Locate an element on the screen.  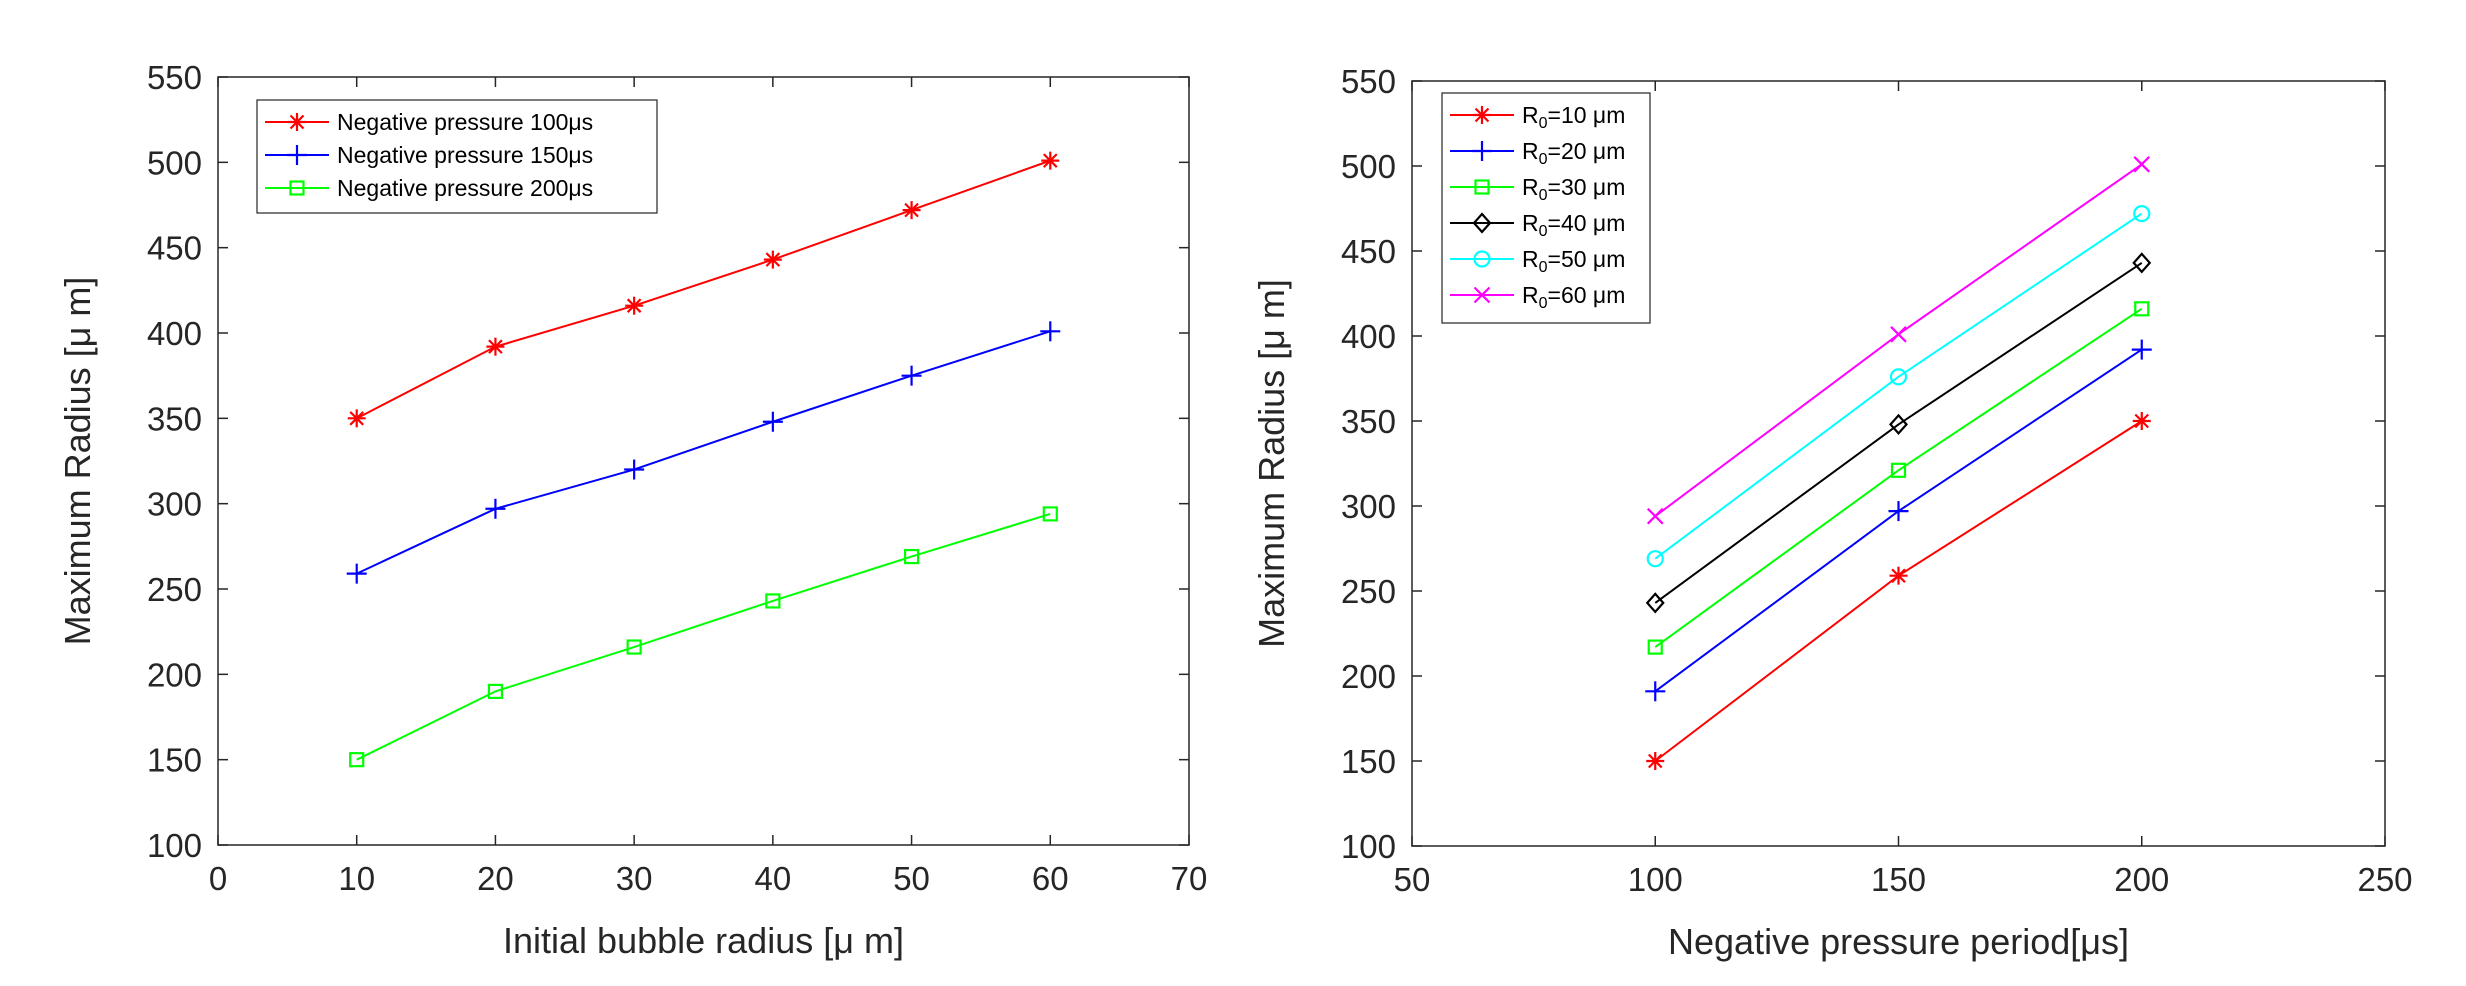
legend-label: R0=40 μm is located at coordinates (1573, 225).